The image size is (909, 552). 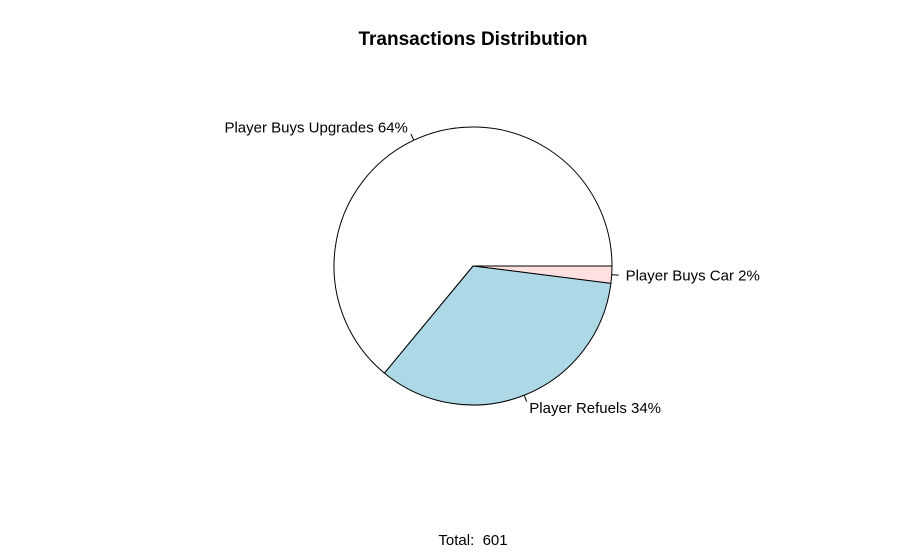 I want to click on slice-label: Player Refuels 34%, so click(x=595, y=408).